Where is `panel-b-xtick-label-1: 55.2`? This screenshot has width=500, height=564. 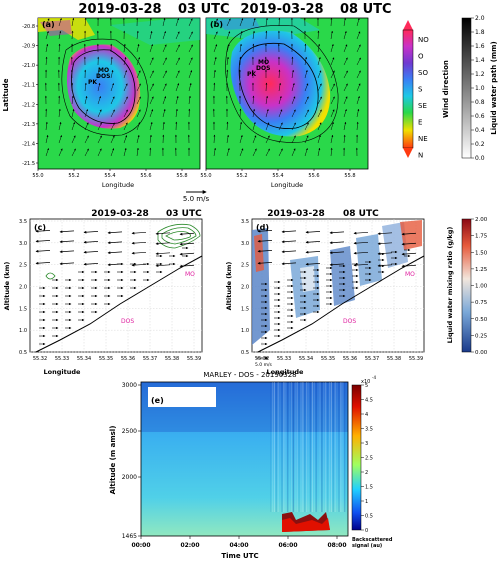 panel-b-xtick-label-1: 55.2 is located at coordinates (241, 176).